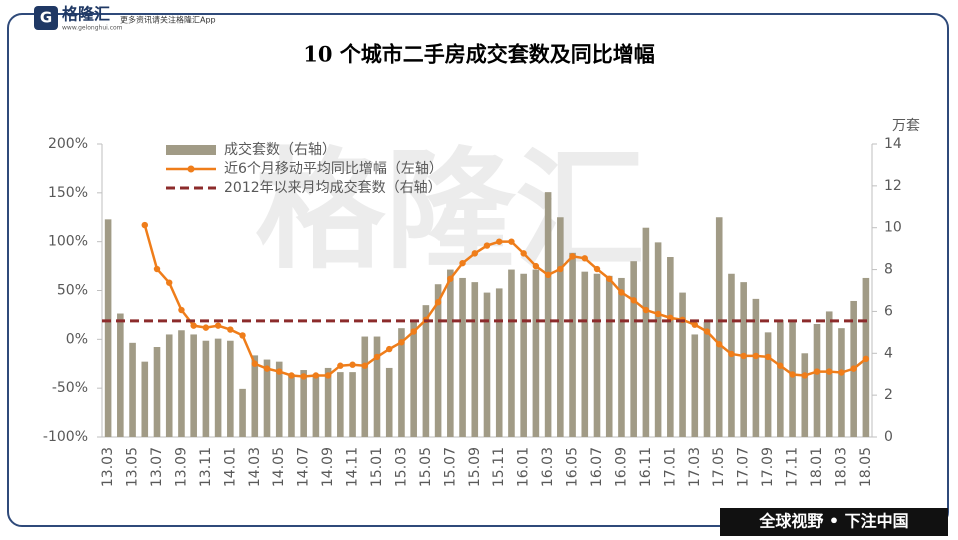 The image size is (958, 540). Describe the element at coordinates (333, 187) in the screenshot. I see `legend-label: 2012年以来月均成交套数（右轴）` at that location.